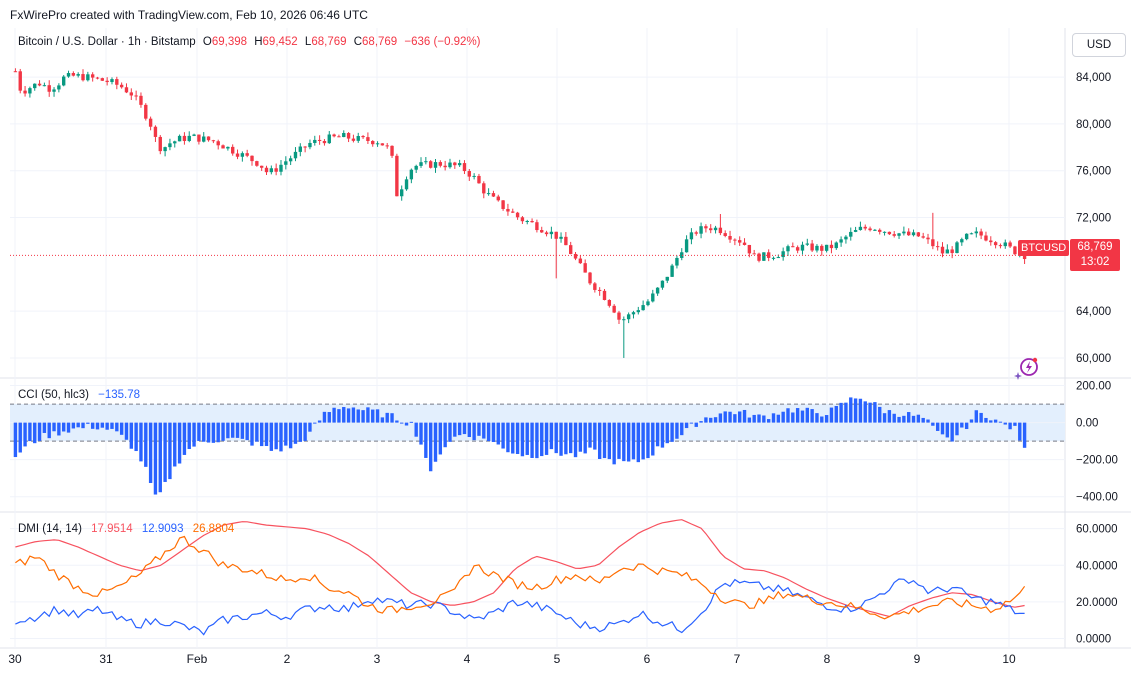  Describe the element at coordinates (107, 42) in the screenshot. I see `symbol-label: Bitcoin / U.S. Dollar · 1h · Bitstamp` at that location.